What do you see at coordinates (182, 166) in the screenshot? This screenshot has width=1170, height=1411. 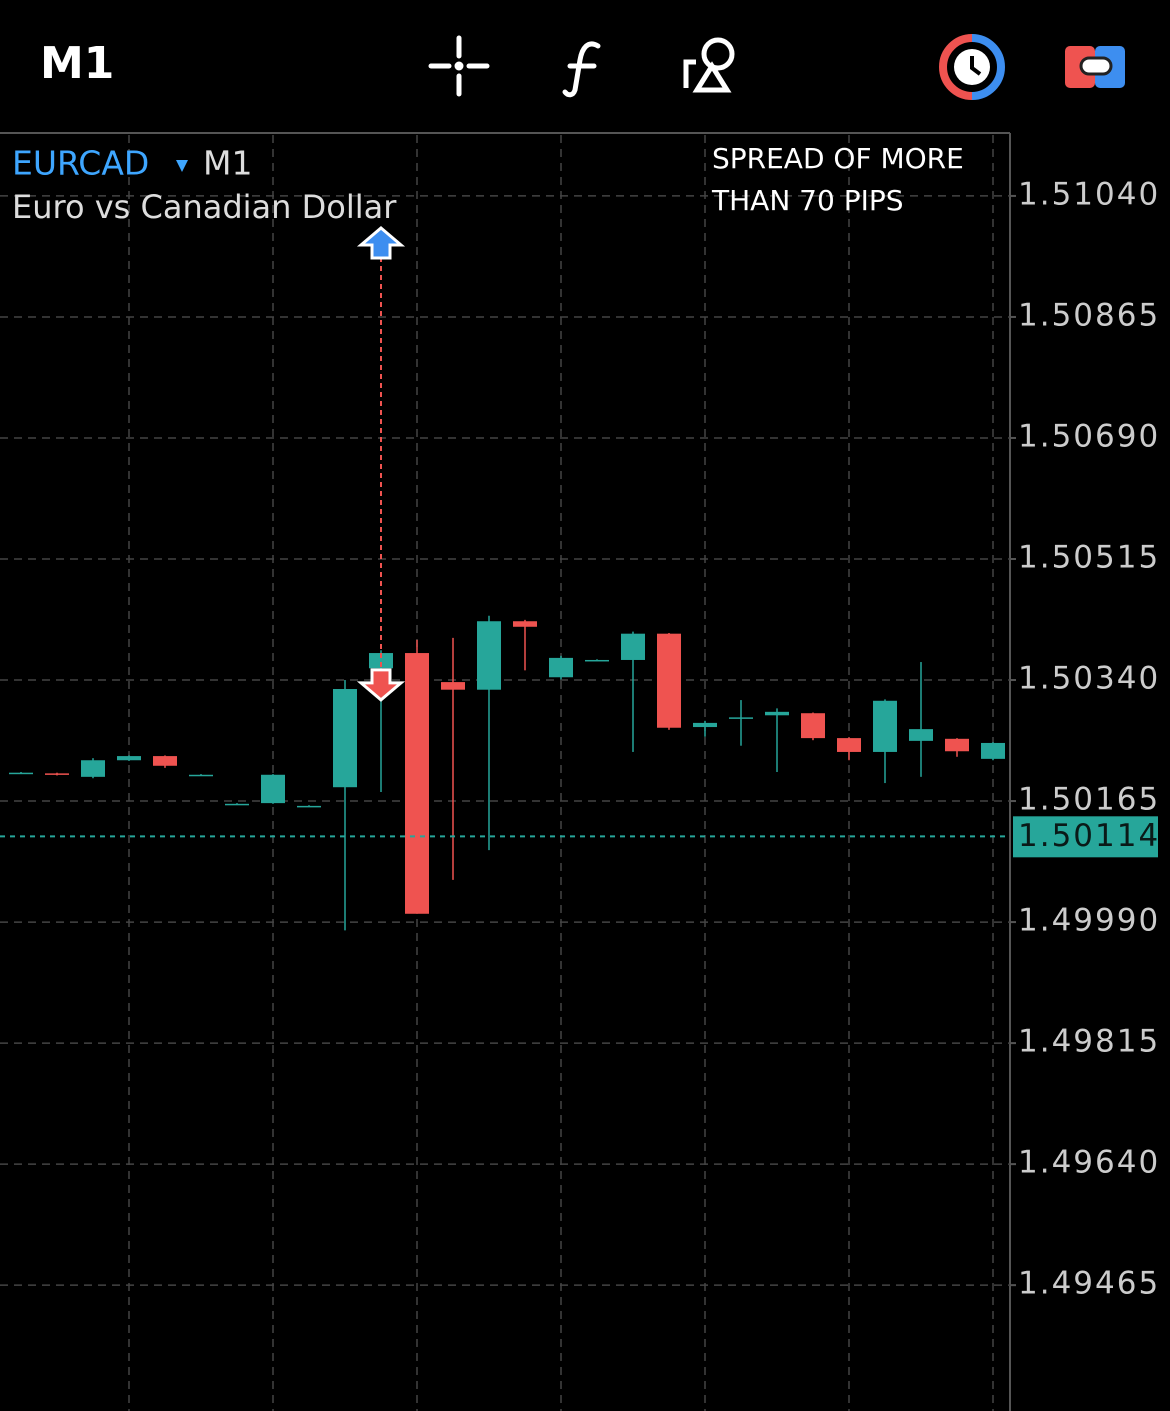 I see `symbol-dropdown` at bounding box center [182, 166].